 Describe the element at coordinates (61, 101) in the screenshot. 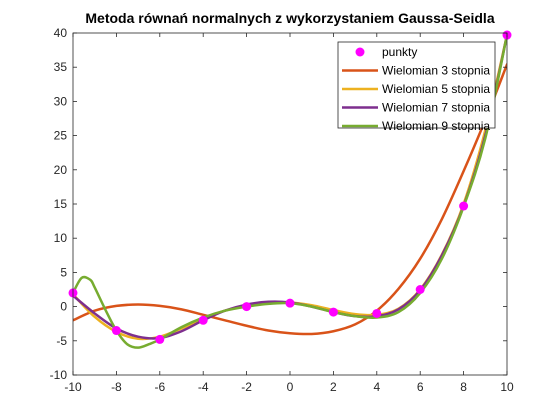

I see `y-tick-label: 30` at that location.